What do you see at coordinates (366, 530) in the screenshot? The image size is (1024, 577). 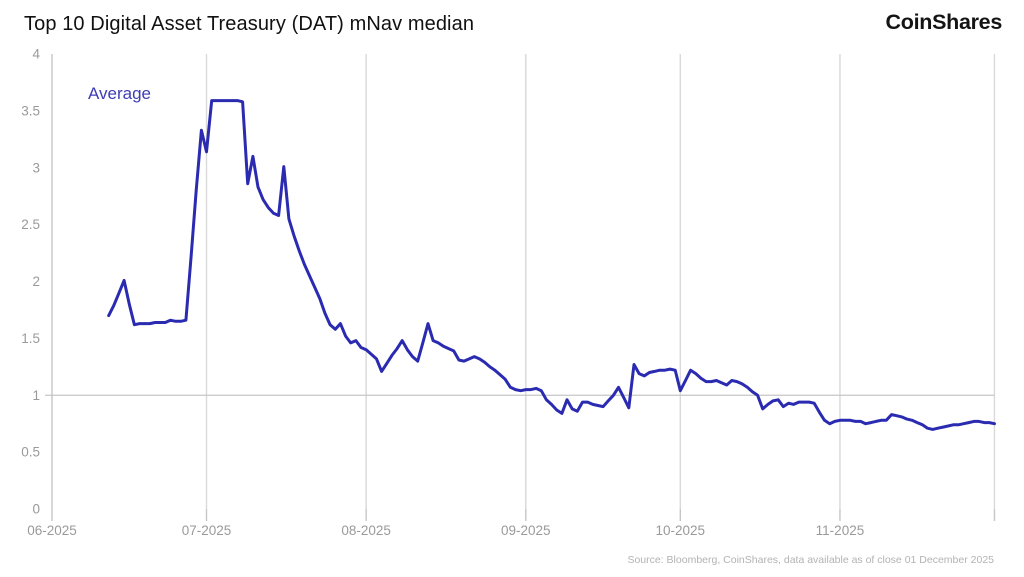 I see `x-tick-label: 08-2025` at bounding box center [366, 530].